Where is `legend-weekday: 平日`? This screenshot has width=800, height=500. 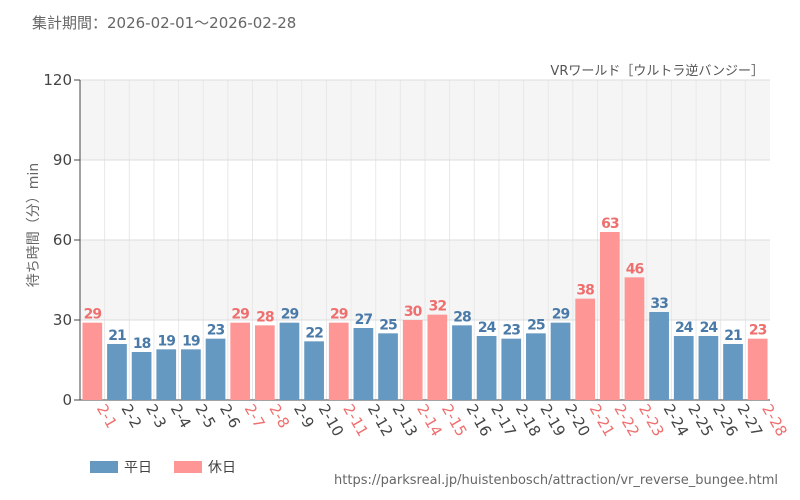 legend-weekday: 平日 is located at coordinates (121, 467).